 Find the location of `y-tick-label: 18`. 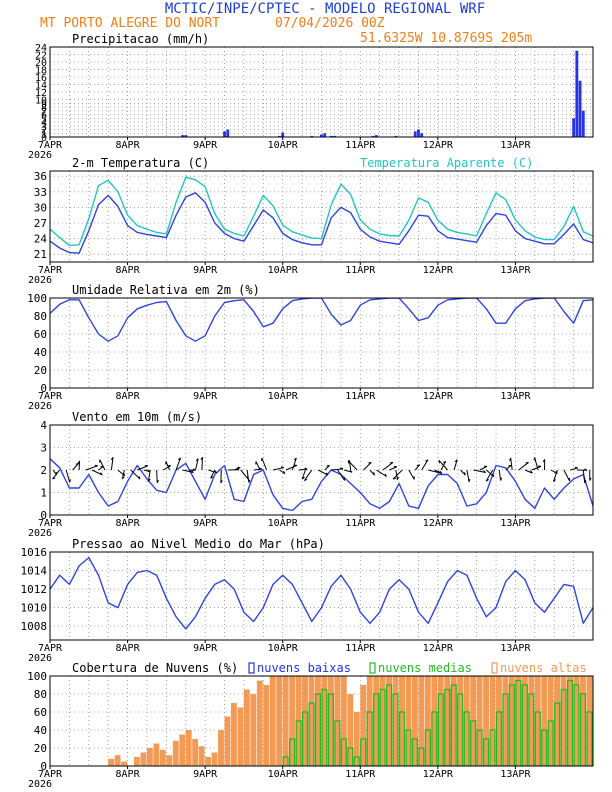

y-tick-label: 18 is located at coordinates (41, 71).